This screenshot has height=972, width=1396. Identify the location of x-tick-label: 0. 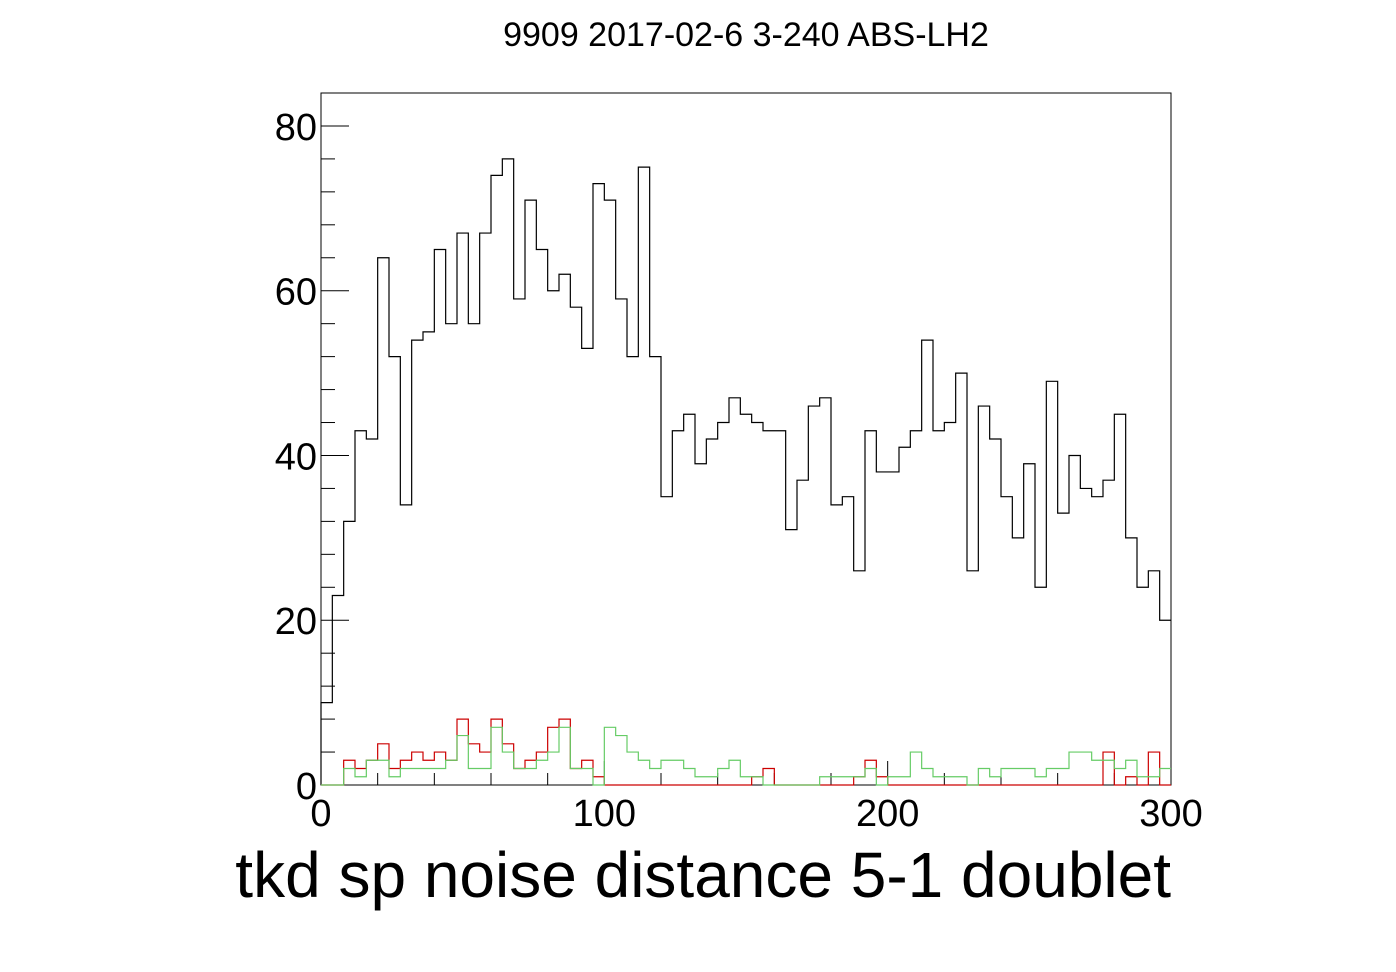
(320, 814).